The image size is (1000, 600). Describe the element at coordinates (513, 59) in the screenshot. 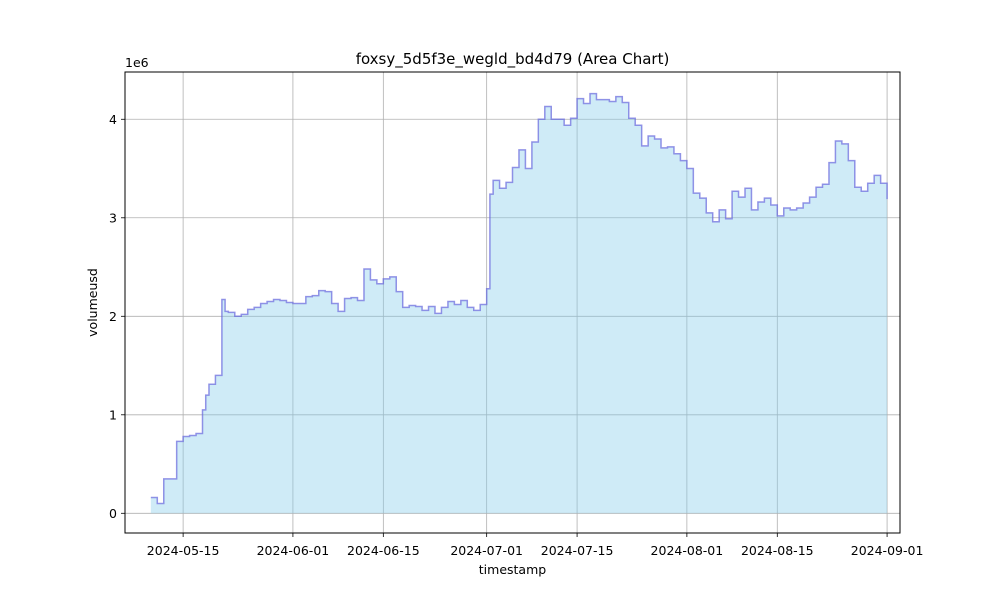

I see `chart-title: foxsy_5d5f3e_wegld_bd4d79 (Area Chart)` at that location.